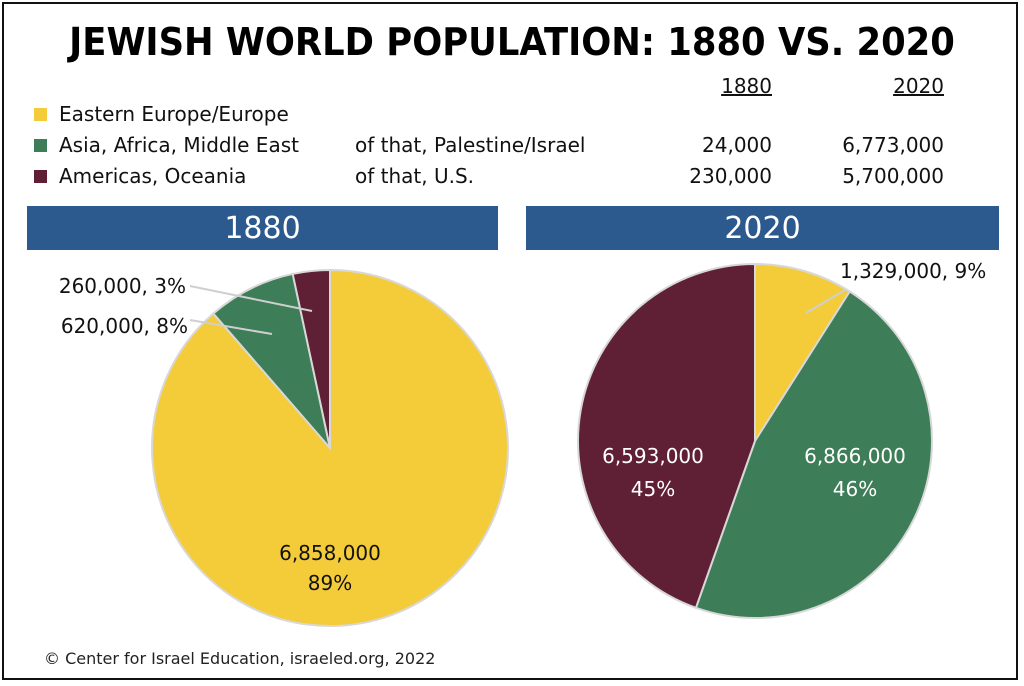  I want to click on value-1880-palestine-israel: 24,000, so click(737, 145).